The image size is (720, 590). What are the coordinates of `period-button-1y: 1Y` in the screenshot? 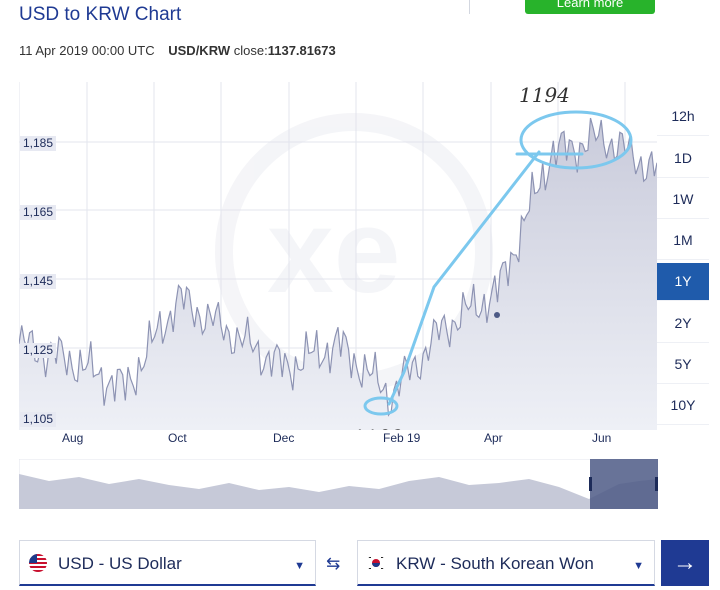 It's located at (683, 282).